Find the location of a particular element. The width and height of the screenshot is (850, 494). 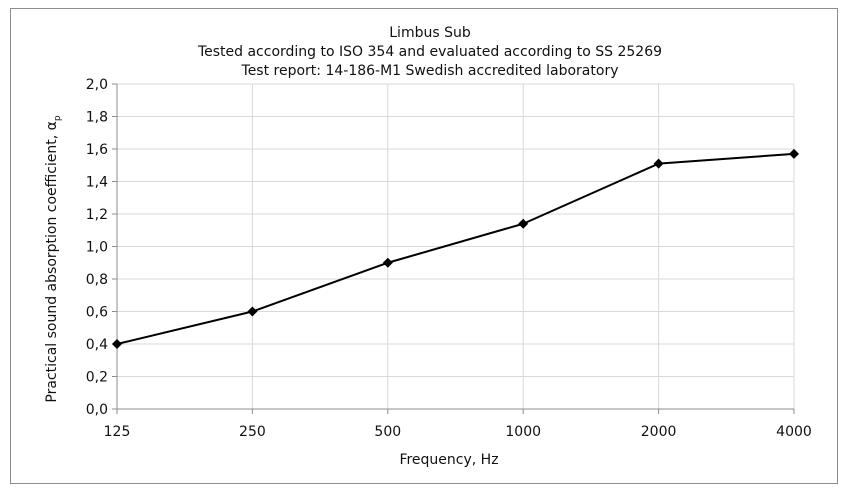

y-tick-label: 1,2 is located at coordinates (97, 215).